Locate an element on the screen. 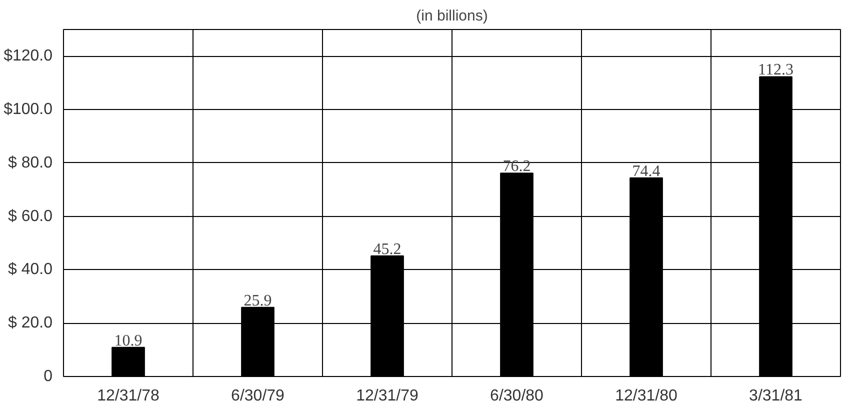 This screenshot has height=407, width=845. x-tick-label: 12/31/79 is located at coordinates (387, 396).